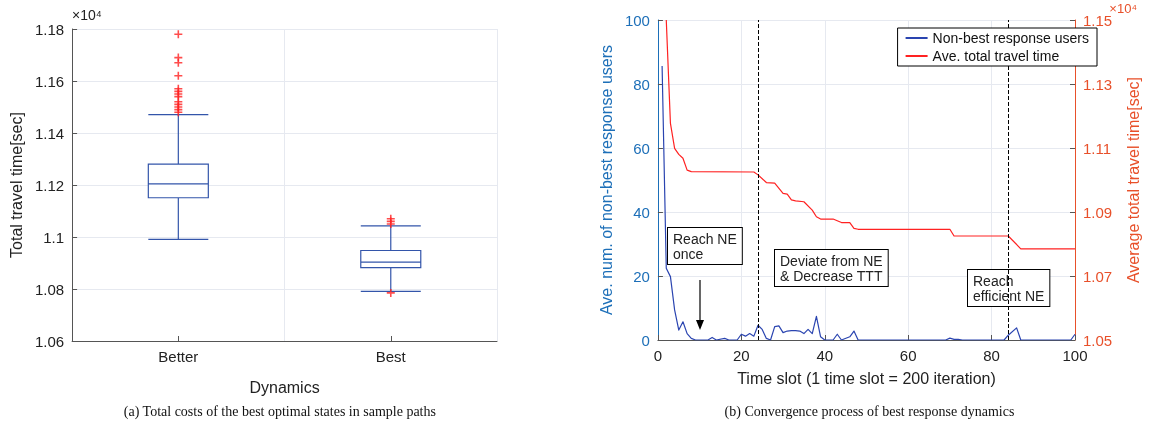 The height and width of the screenshot is (426, 1149). I want to click on y-tick-label: 40, so click(641, 212).